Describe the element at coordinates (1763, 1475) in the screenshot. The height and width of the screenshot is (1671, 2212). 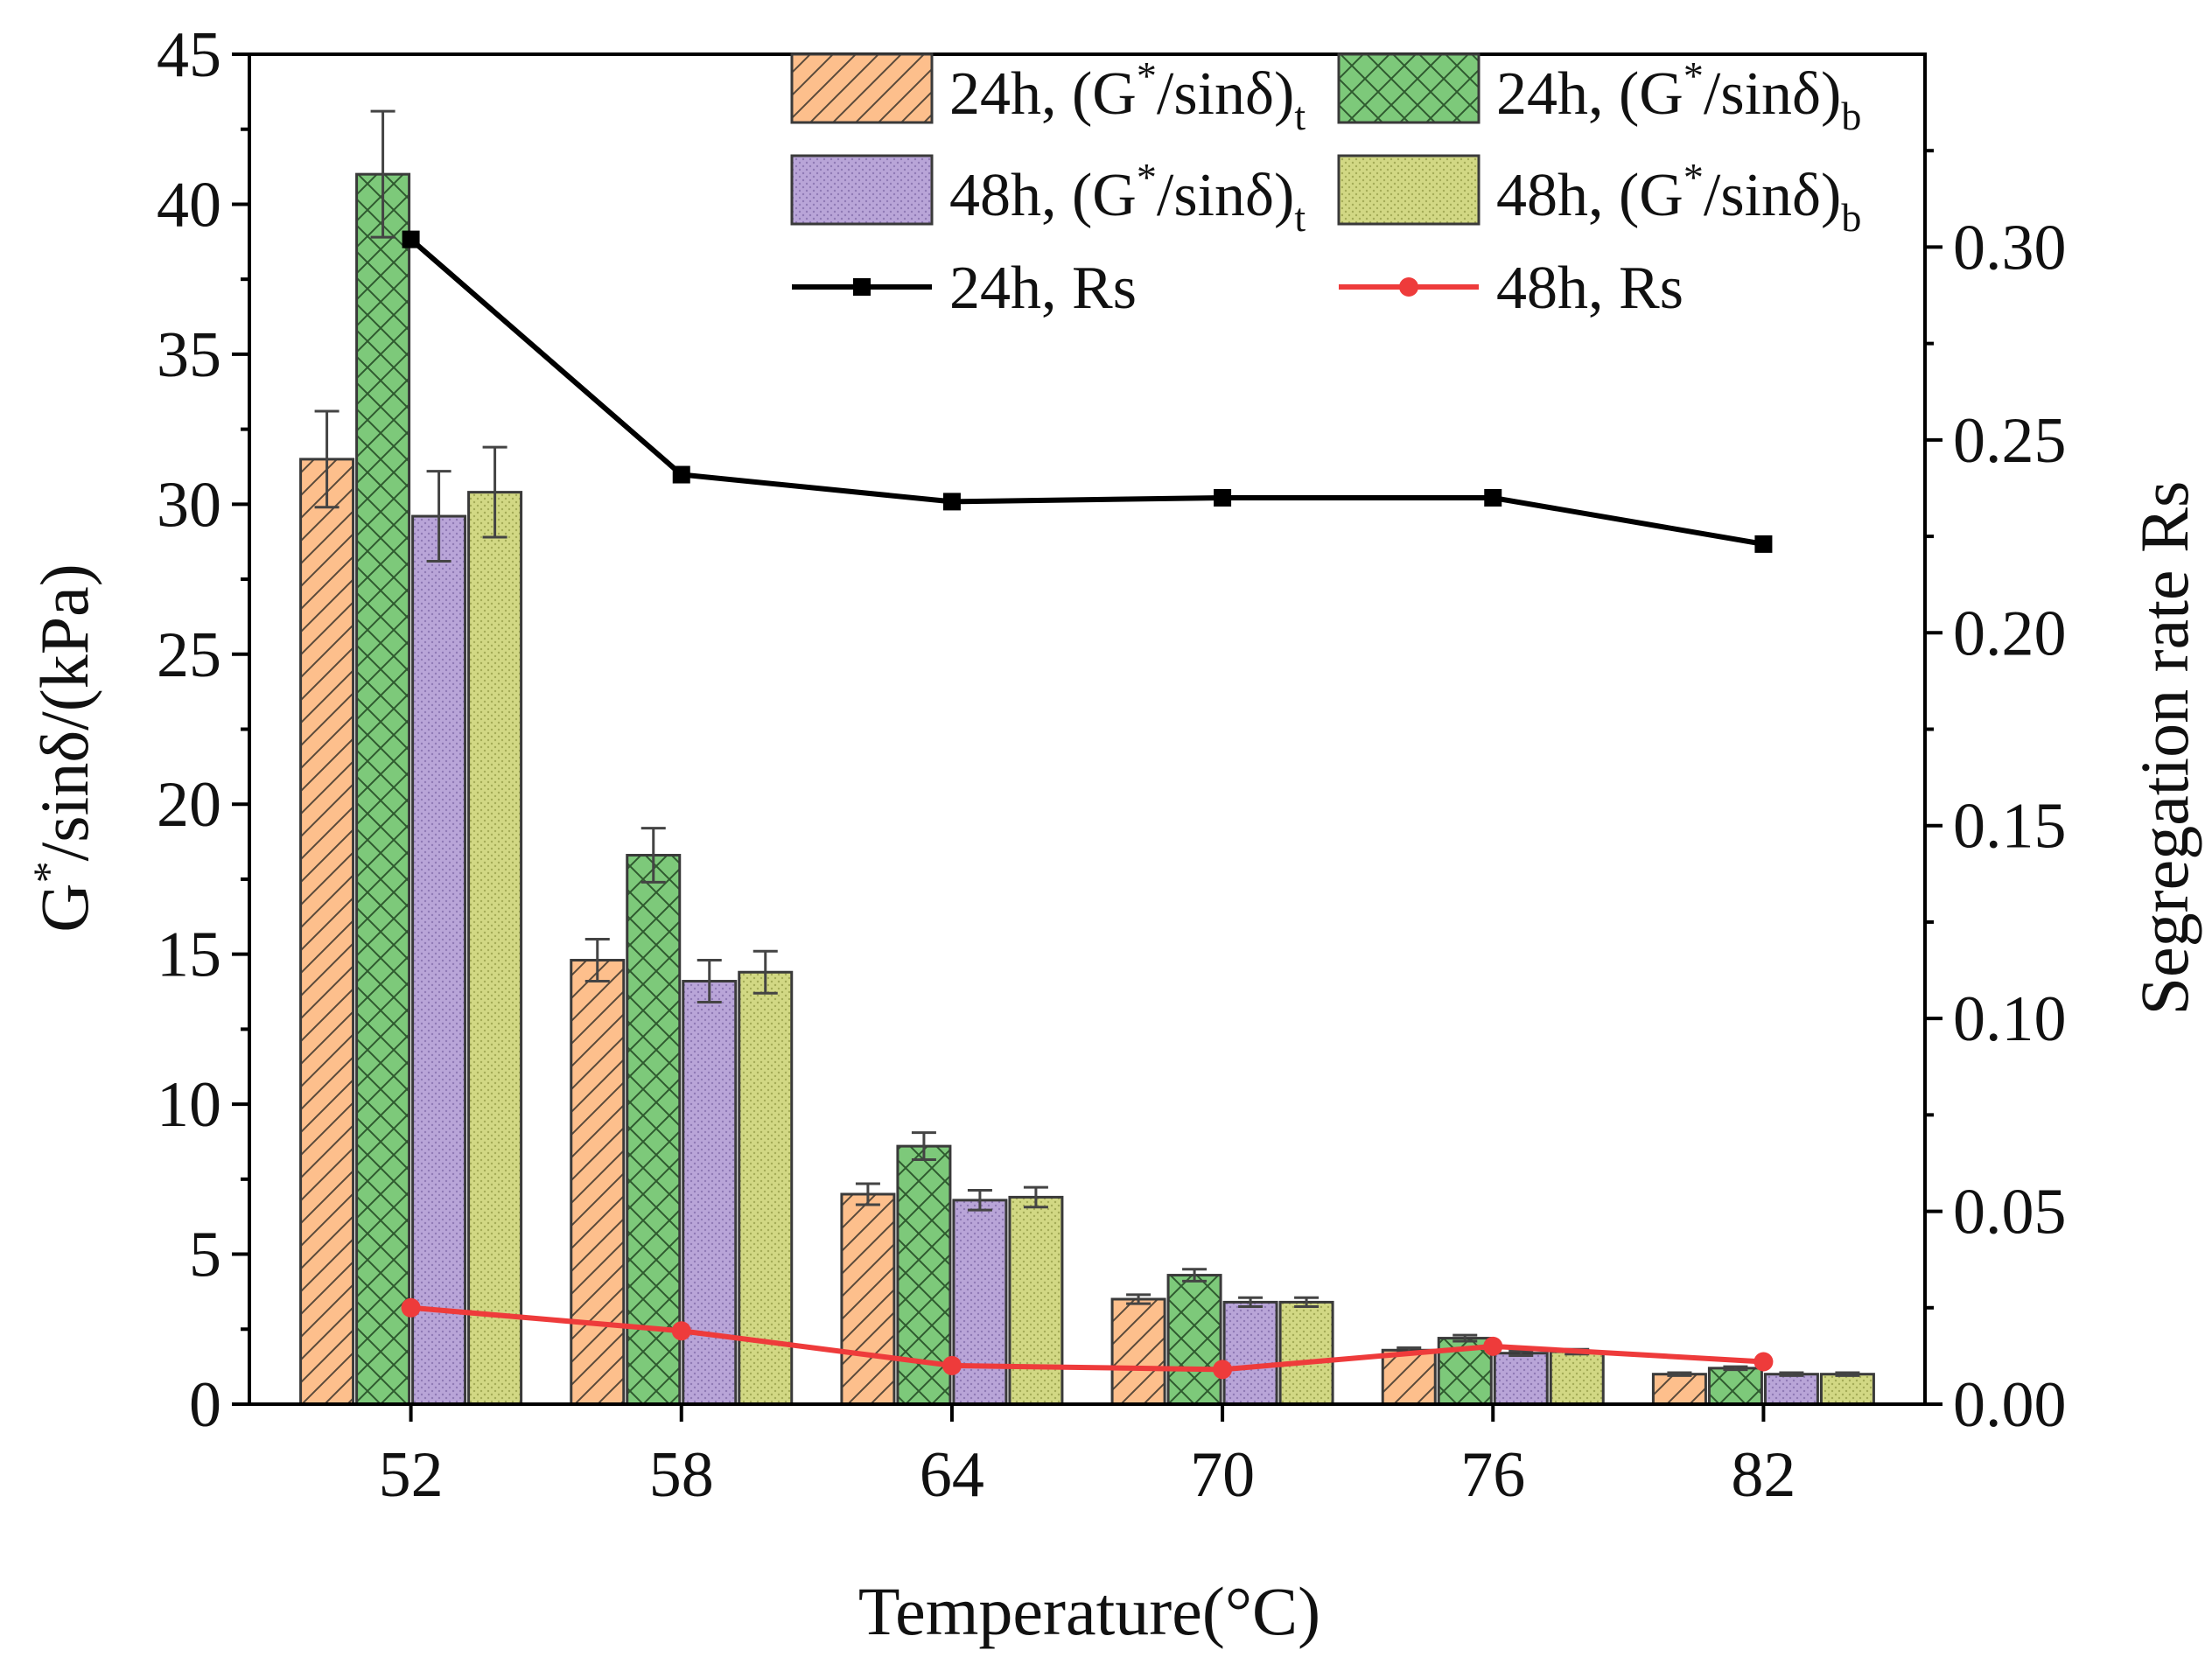
I see `x-tick-label: 82` at that location.